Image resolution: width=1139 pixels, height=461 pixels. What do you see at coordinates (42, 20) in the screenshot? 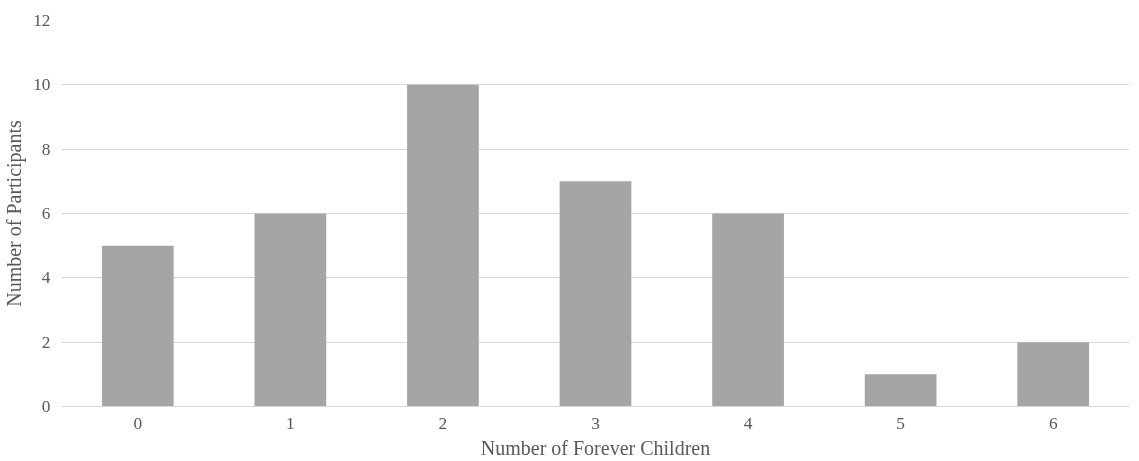
I see `y-tick-label: 12` at bounding box center [42, 20].